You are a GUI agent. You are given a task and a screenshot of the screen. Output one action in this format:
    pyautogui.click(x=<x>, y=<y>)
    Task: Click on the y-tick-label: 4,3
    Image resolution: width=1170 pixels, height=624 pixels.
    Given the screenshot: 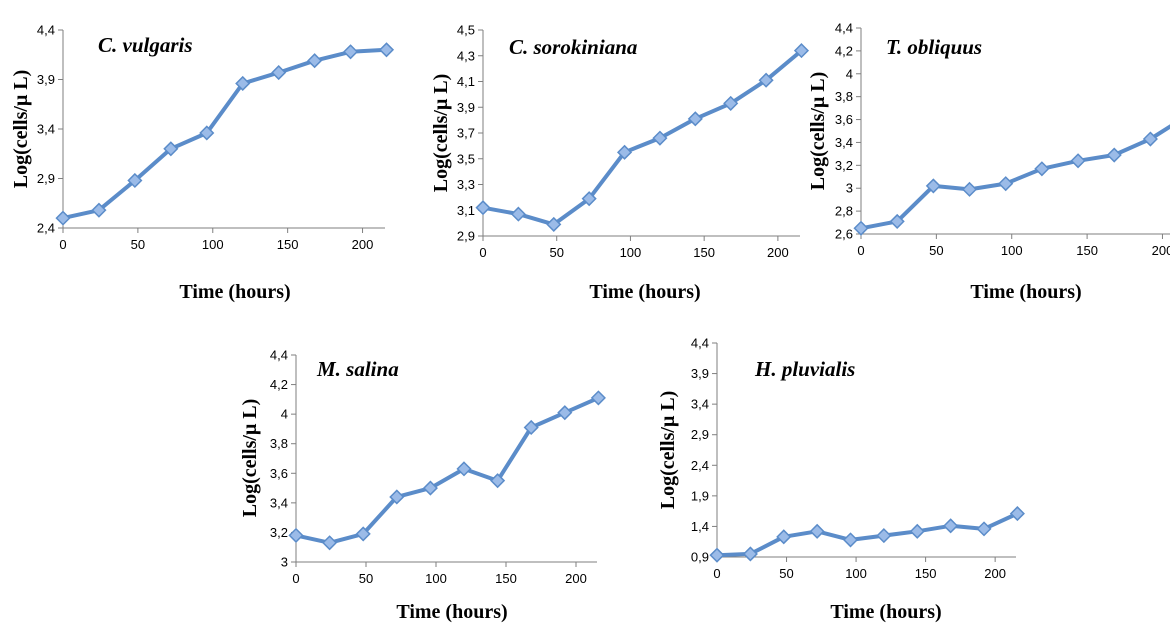 What is the action you would take?
    pyautogui.click(x=466, y=55)
    